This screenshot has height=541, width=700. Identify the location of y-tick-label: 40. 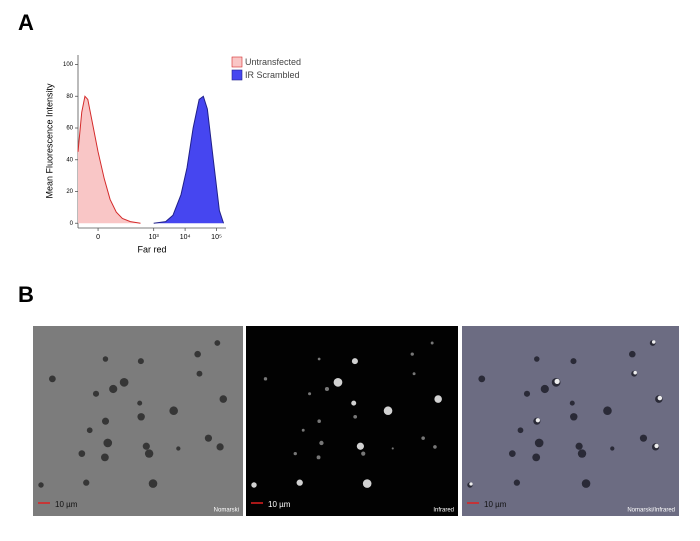
(69, 160).